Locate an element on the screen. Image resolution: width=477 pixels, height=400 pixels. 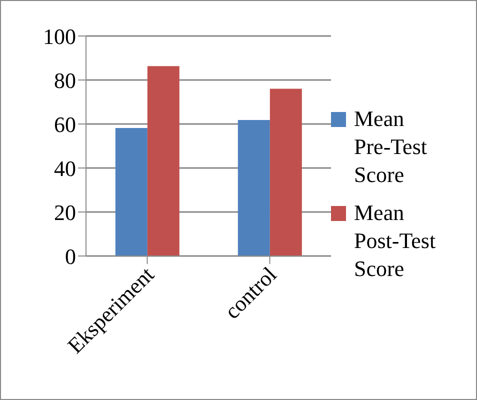
y-tick-label: 40 is located at coordinates (65, 168).